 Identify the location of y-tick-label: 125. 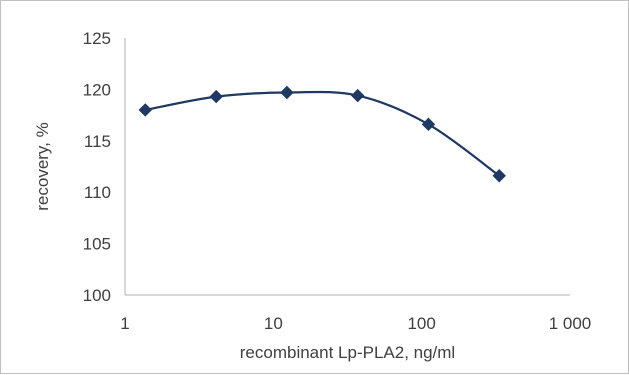
(97, 38).